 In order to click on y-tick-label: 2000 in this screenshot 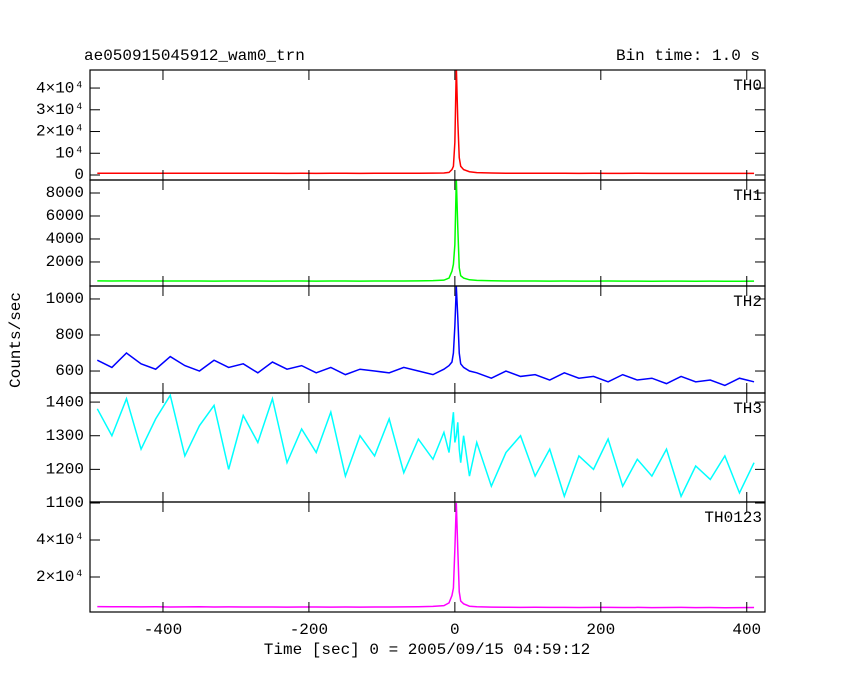, I will do `click(65, 262)`.